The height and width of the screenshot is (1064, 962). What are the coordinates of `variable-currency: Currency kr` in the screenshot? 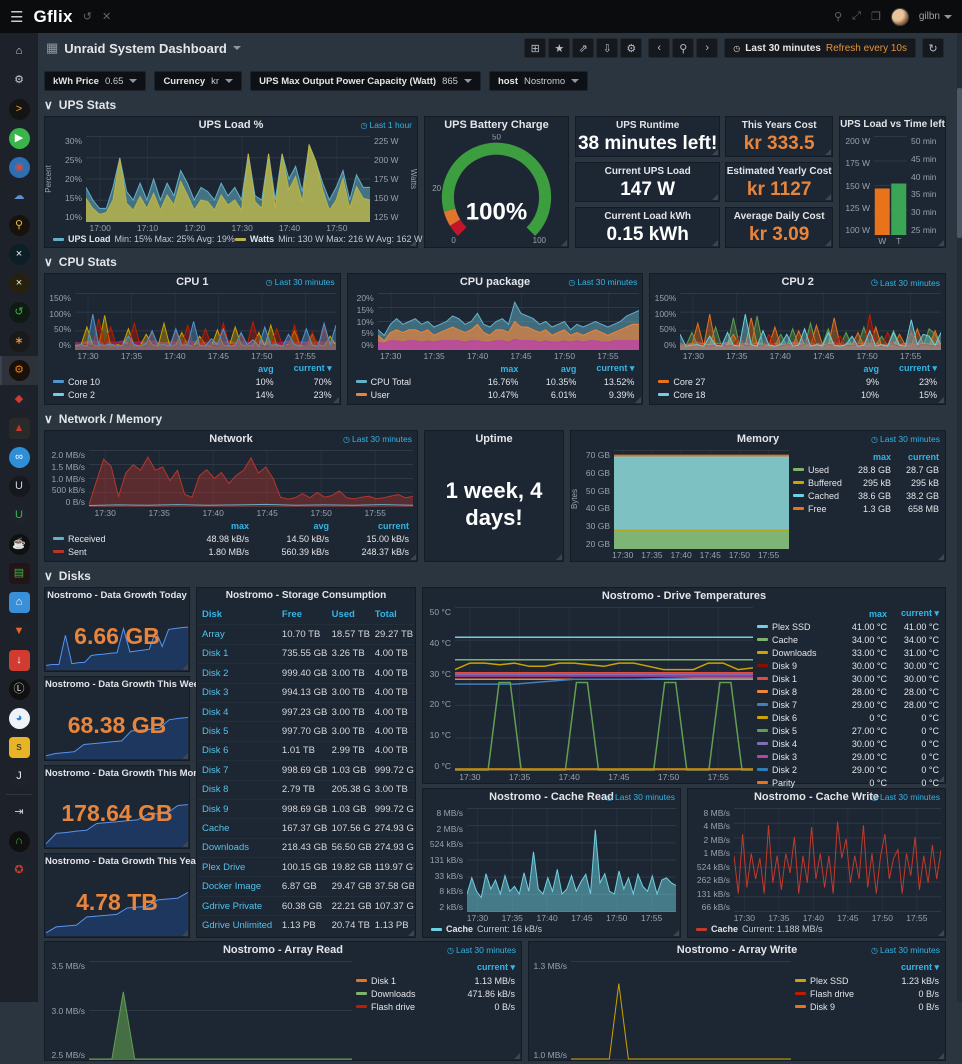 It's located at (198, 81).